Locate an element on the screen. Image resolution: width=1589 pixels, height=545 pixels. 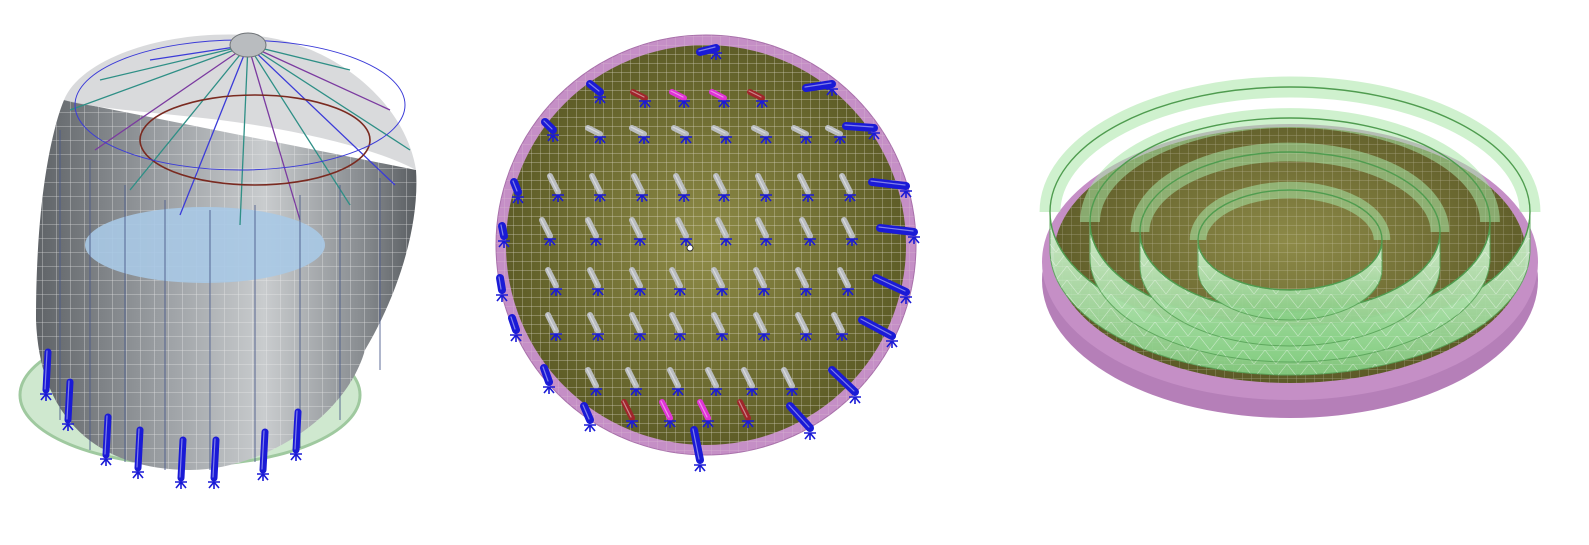
silo-water-surface is located at coordinates (205, 245).